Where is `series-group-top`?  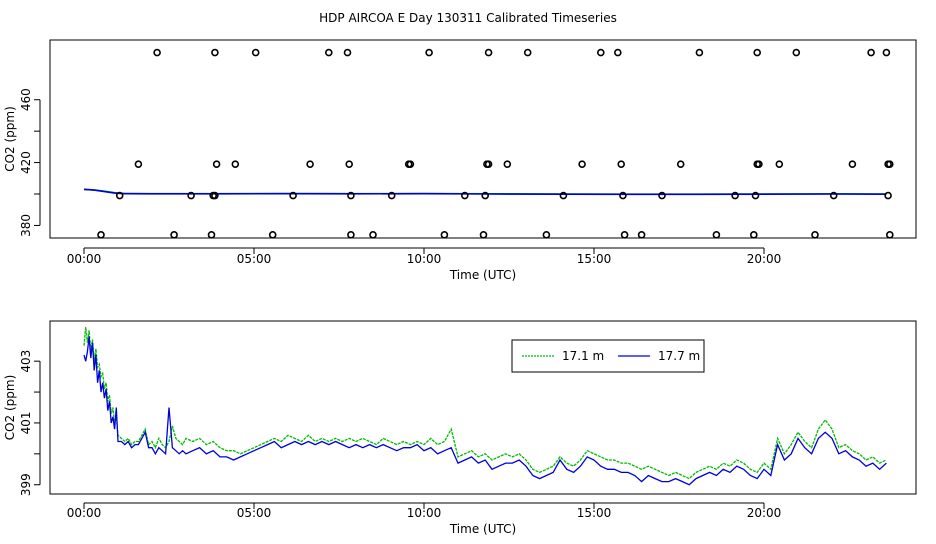
series-group-top is located at coordinates (485, 192).